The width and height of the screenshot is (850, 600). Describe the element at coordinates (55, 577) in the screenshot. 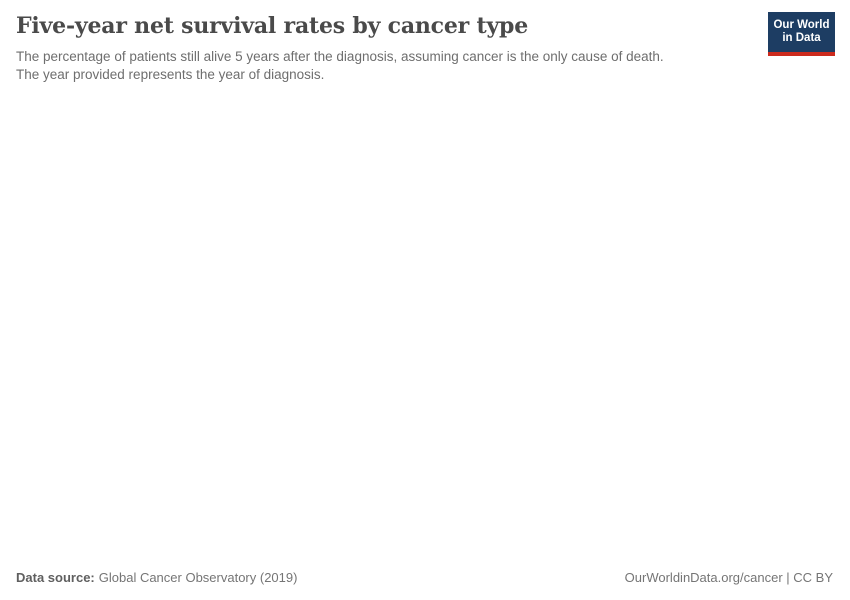

I see `data-source-label: Data source:` at that location.